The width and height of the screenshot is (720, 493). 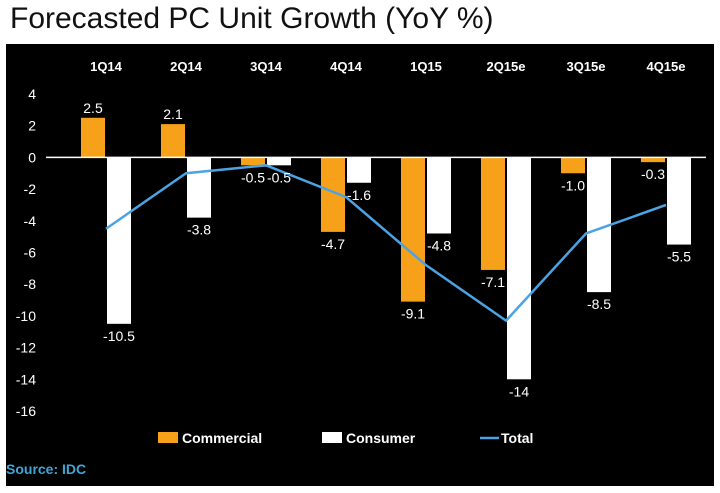 What do you see at coordinates (30, 189) in the screenshot?
I see `y-tick-label: -2` at bounding box center [30, 189].